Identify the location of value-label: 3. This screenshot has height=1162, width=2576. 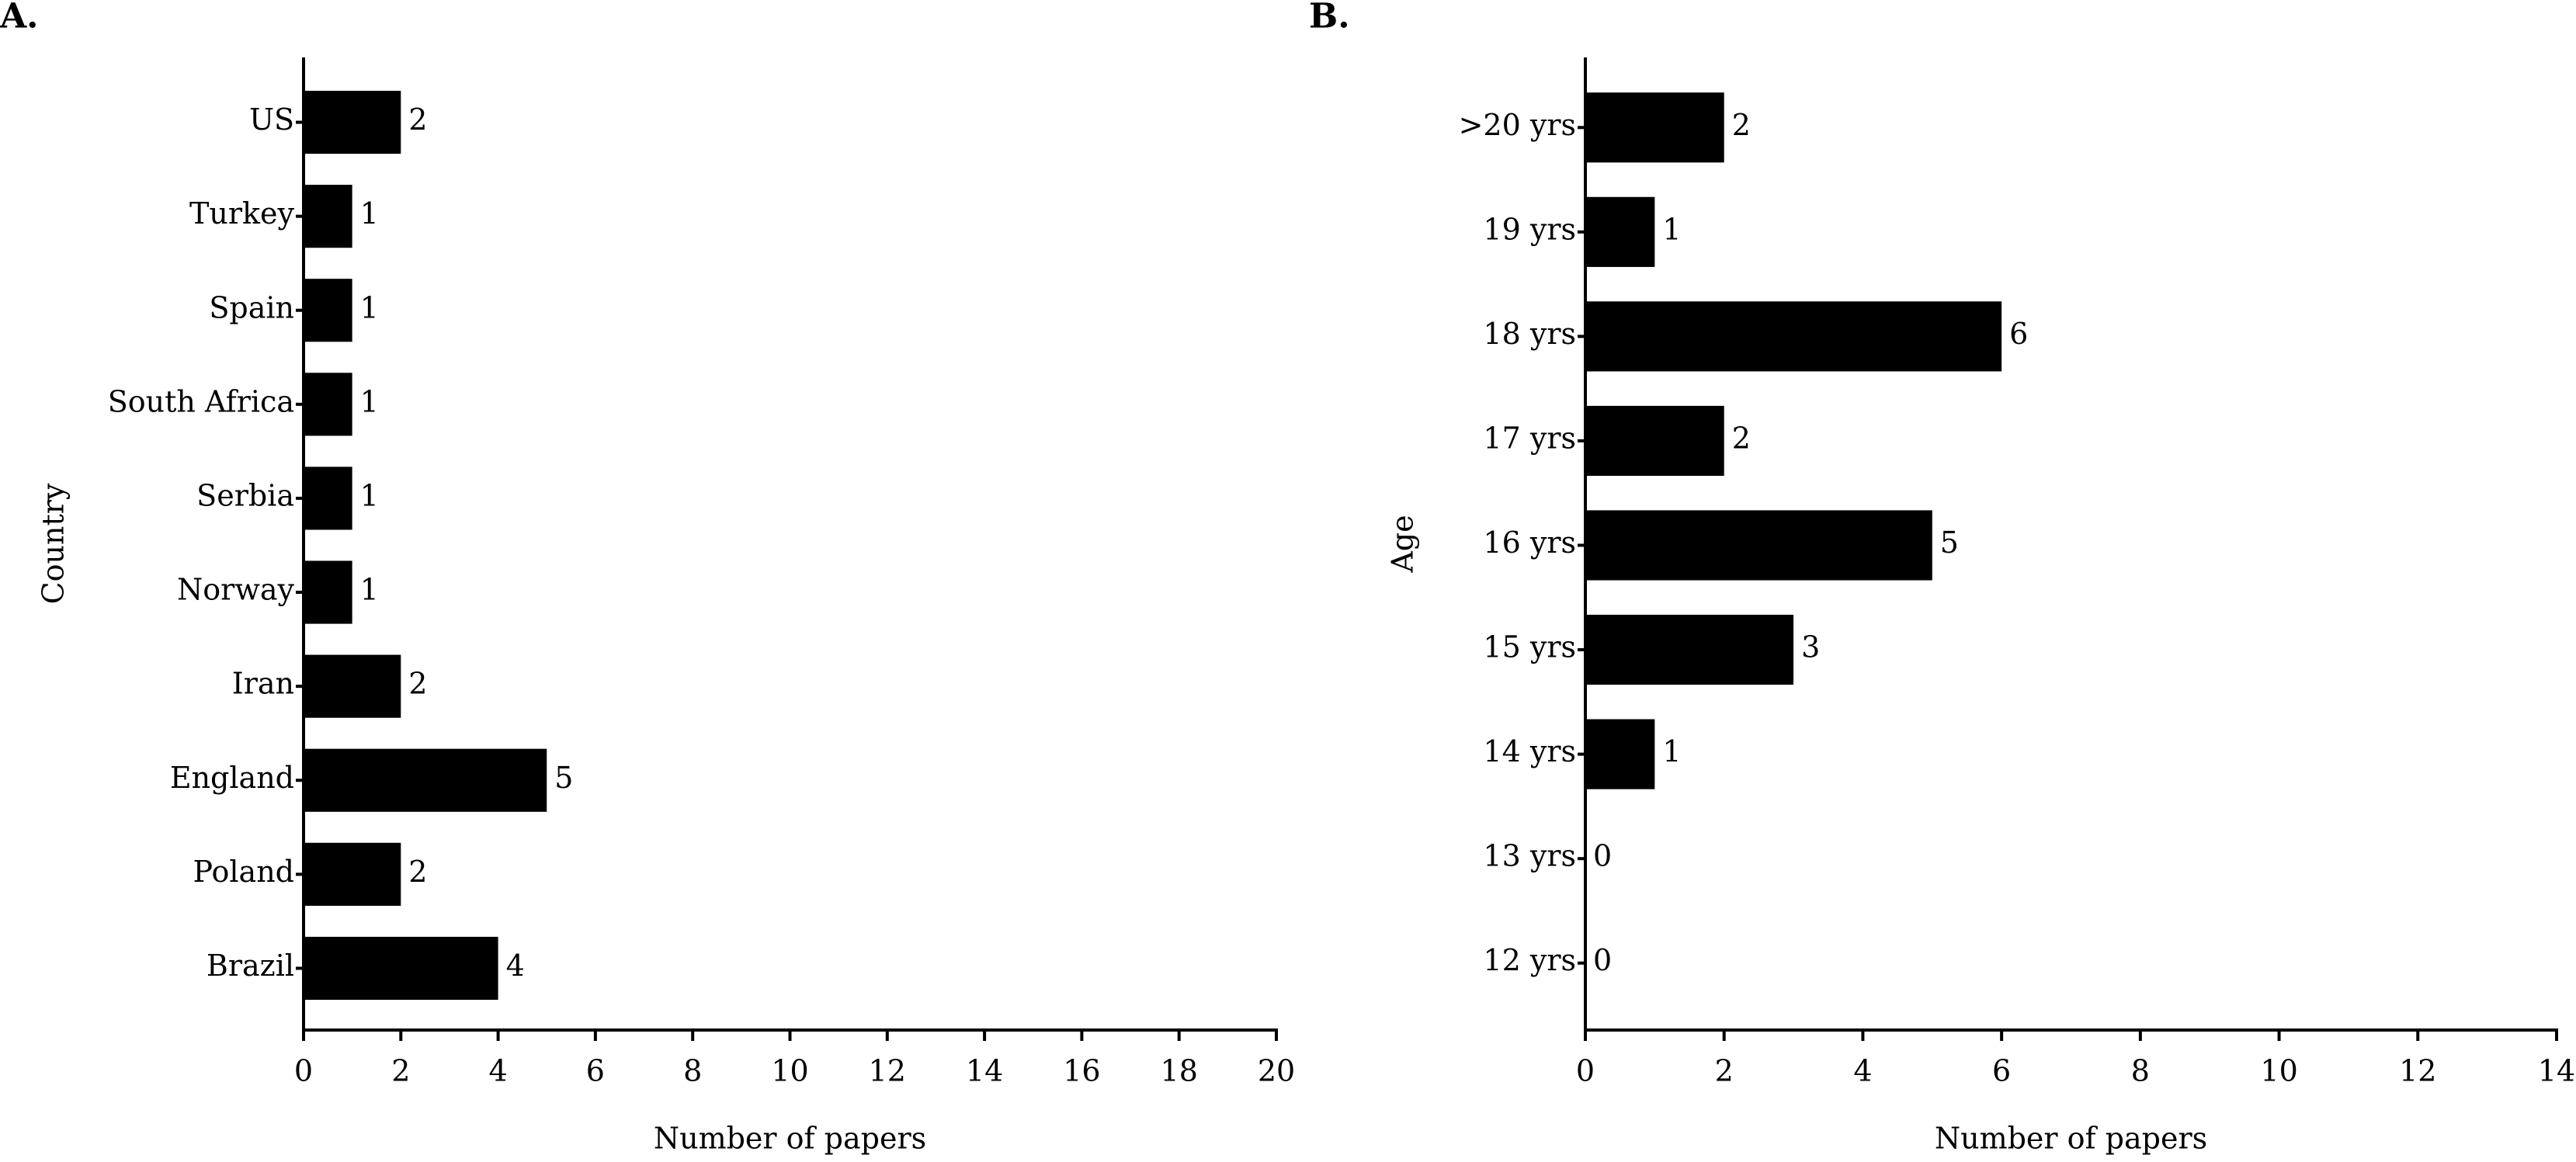
(1810, 647).